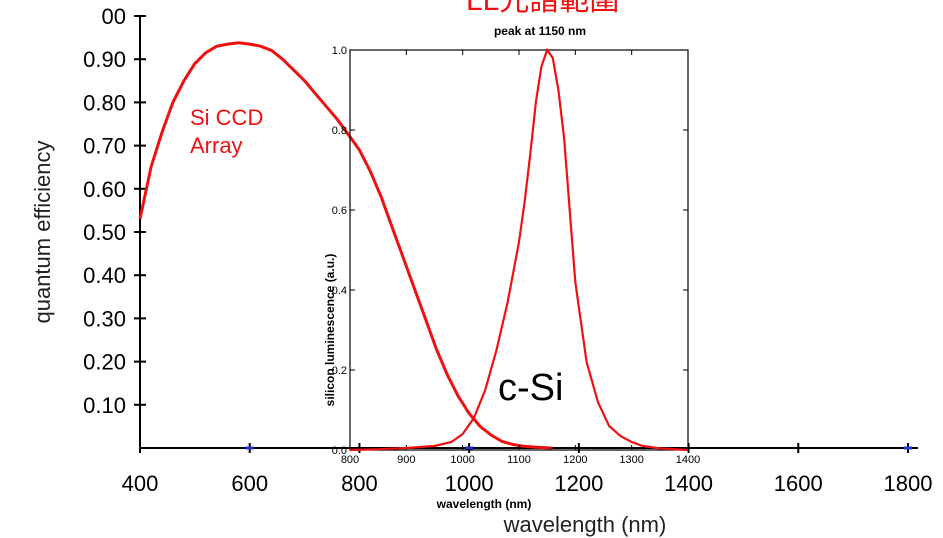 This screenshot has width=943, height=538. I want to click on outer-y-tick-label: 0.70, so click(104, 146).